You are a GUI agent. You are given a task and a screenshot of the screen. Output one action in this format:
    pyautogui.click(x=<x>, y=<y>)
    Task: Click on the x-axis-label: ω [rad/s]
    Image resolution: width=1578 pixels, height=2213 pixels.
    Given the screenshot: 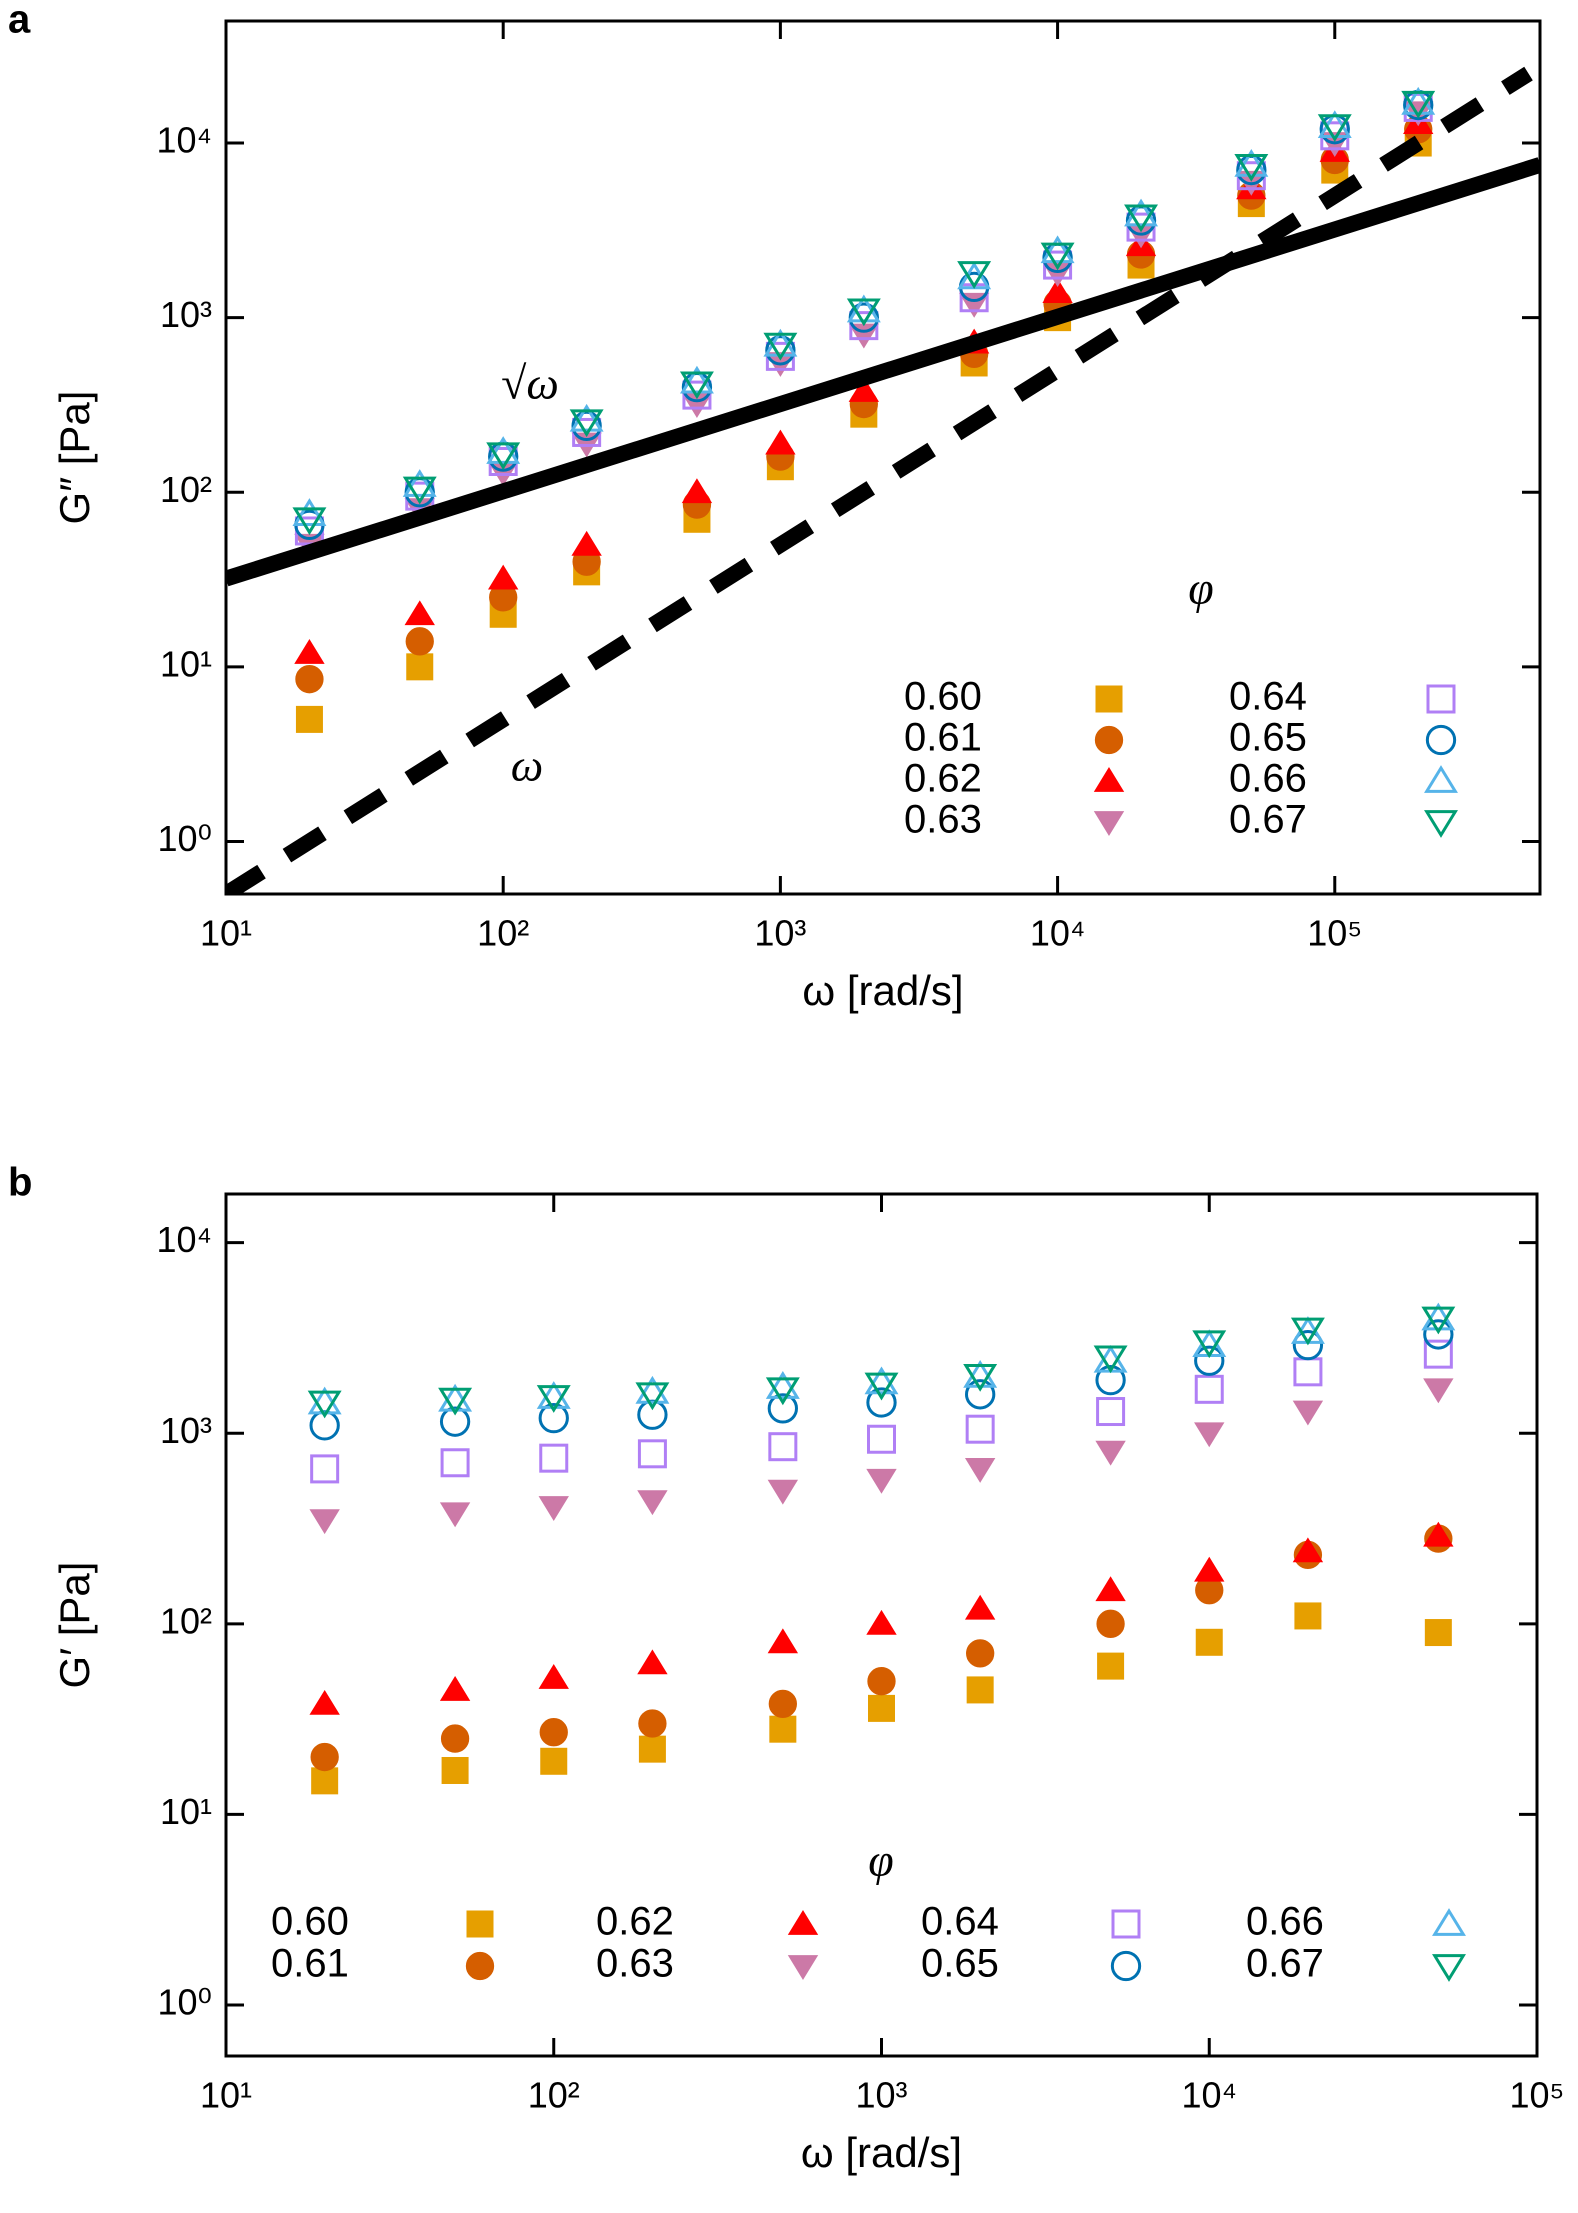 What is the action you would take?
    pyautogui.click(x=881, y=2152)
    